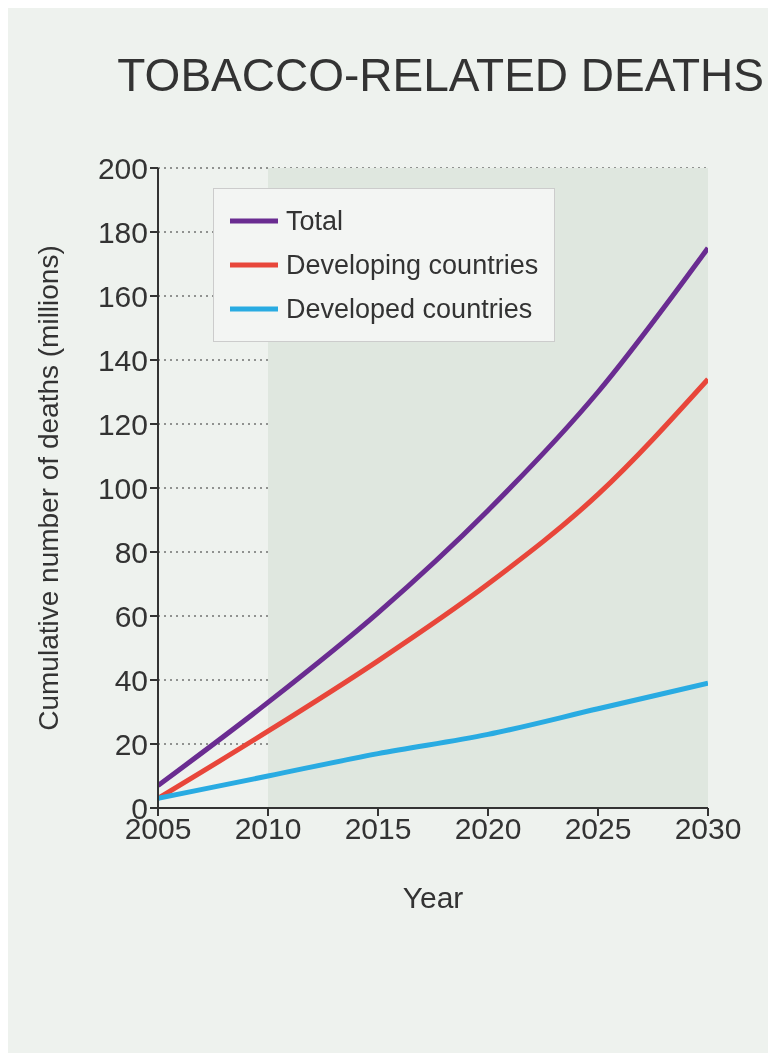 The image size is (778, 1061). What do you see at coordinates (412, 265) in the screenshot?
I see `legend-label: Developing countries` at bounding box center [412, 265].